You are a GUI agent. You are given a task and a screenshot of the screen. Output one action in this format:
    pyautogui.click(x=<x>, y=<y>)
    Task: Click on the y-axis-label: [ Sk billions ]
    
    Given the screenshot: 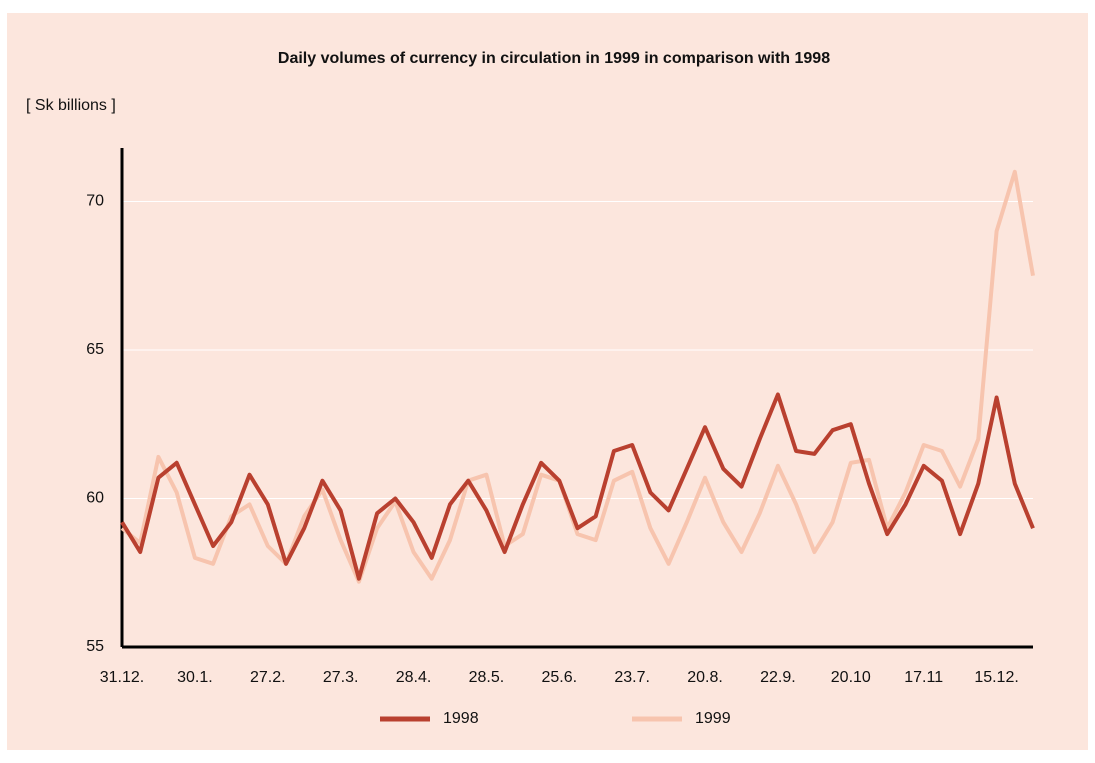 What is the action you would take?
    pyautogui.click(x=71, y=105)
    